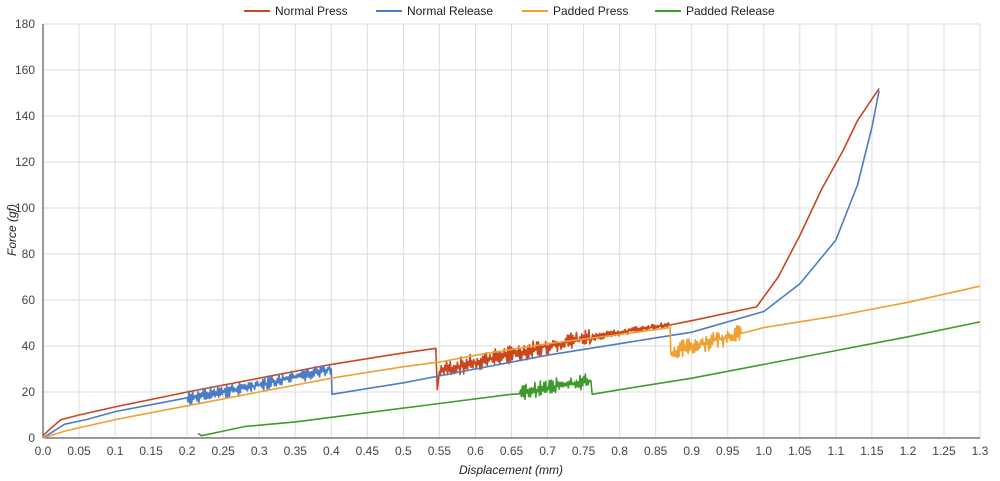 The image size is (1000, 481). I want to click on x-tick-label: 1.05, so click(800, 451).